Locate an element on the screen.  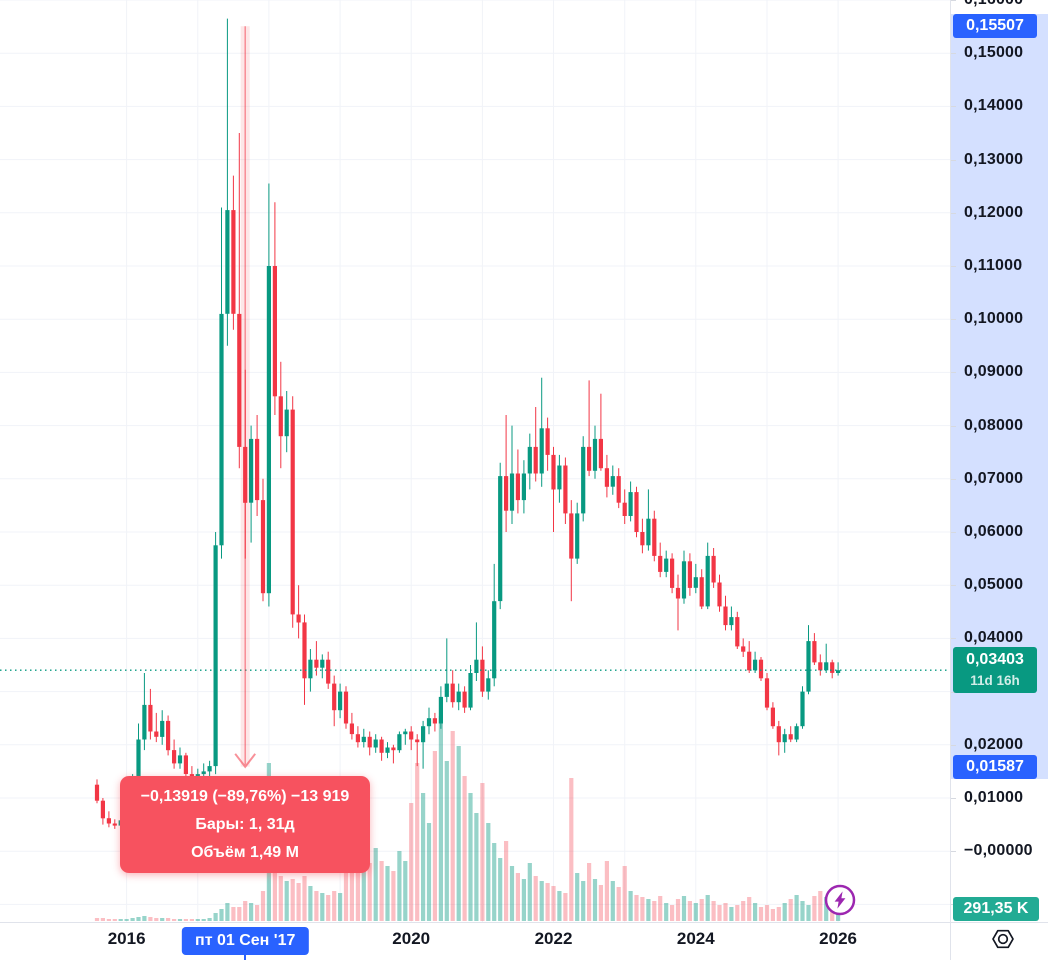
gear-circle is located at coordinates (1003, 939).